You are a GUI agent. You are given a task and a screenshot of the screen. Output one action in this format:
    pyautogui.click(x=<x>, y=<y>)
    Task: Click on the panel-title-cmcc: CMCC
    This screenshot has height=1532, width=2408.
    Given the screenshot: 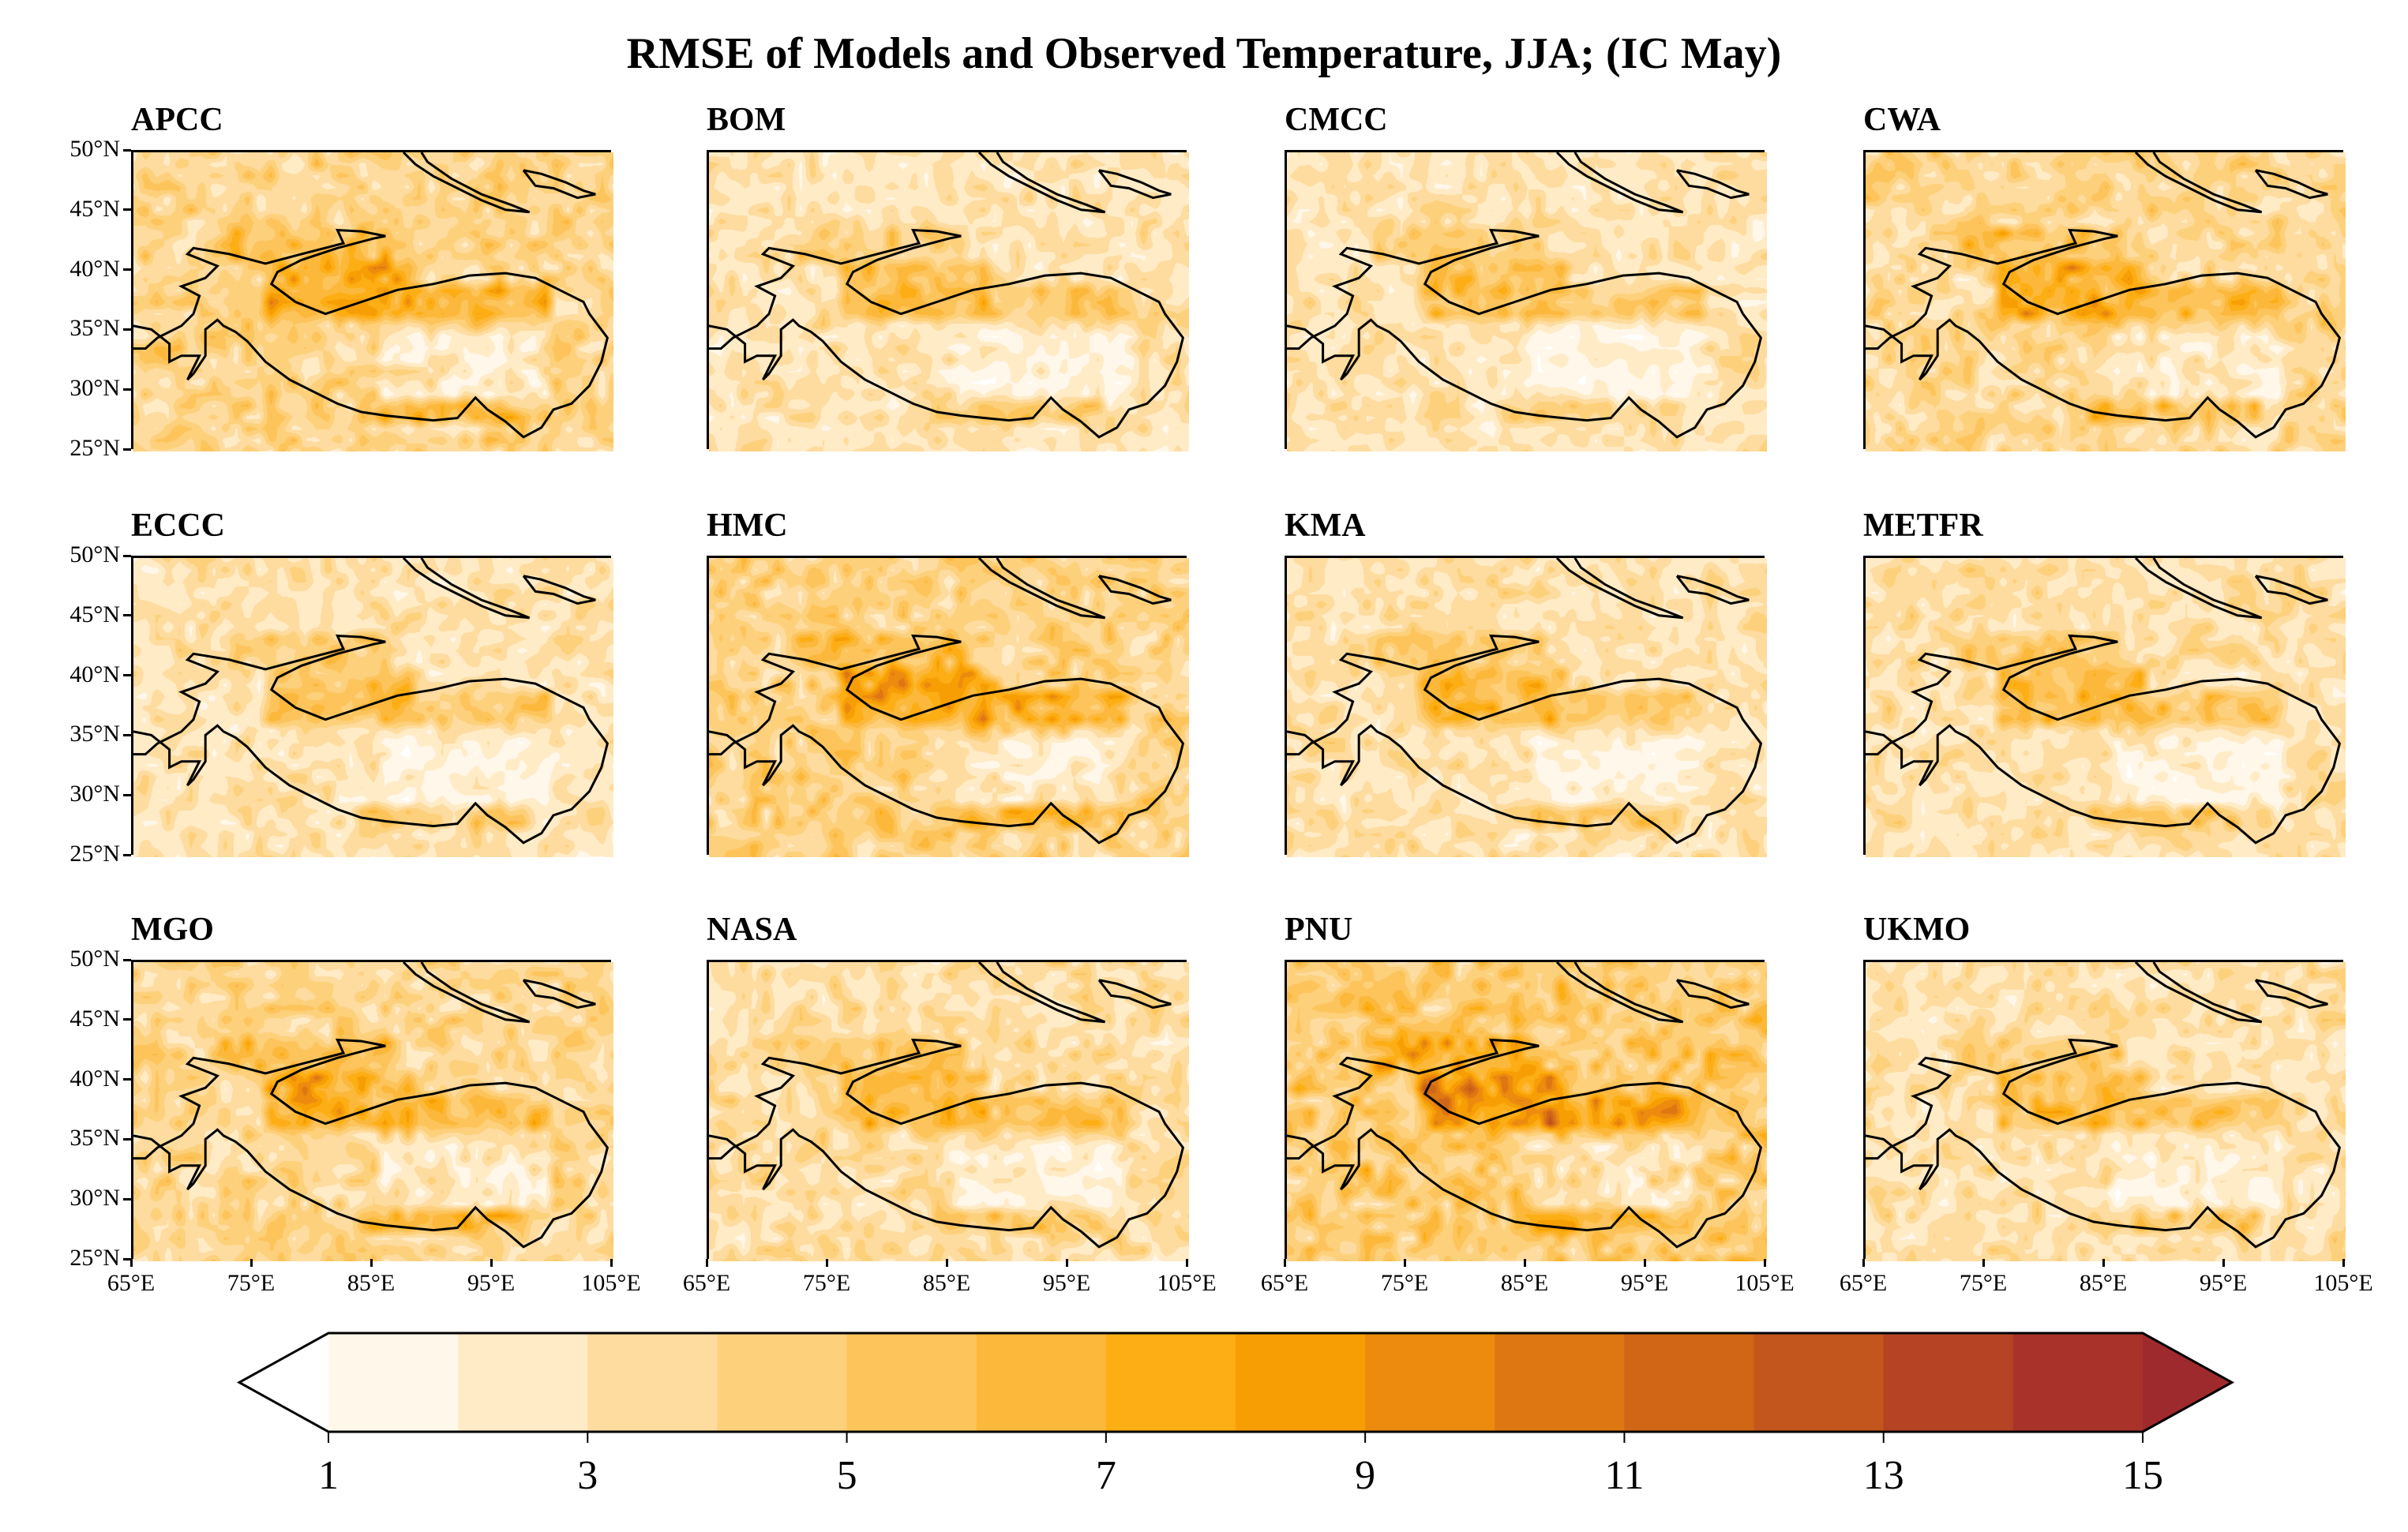 What is the action you would take?
    pyautogui.click(x=1336, y=120)
    